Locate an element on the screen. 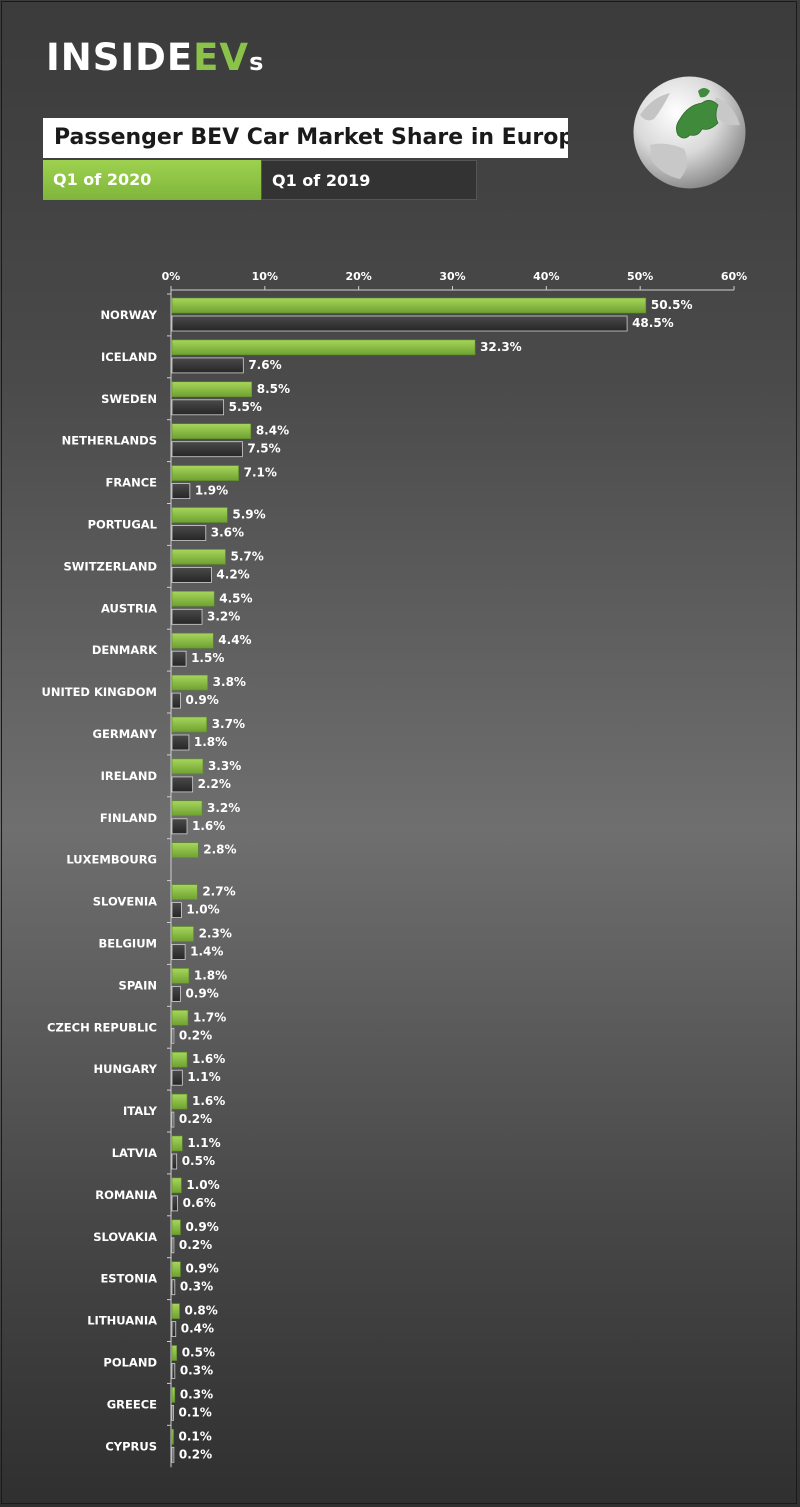 This screenshot has height=1507, width=800. category-label: NETHERLANDS is located at coordinates (109, 441).